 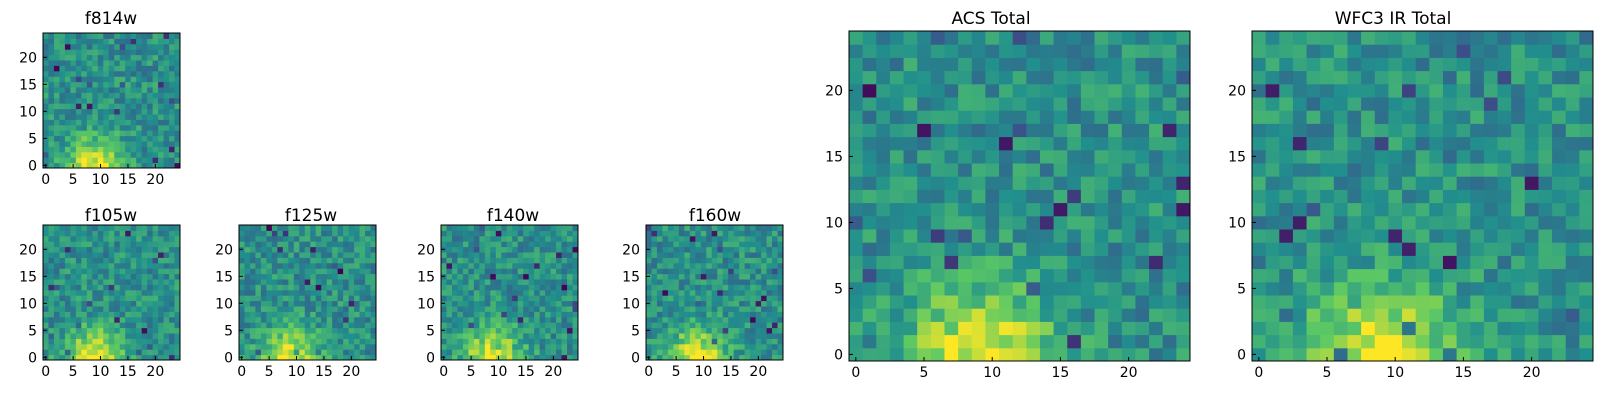 I want to click on x-tick-label: 15, so click(x=526, y=372).